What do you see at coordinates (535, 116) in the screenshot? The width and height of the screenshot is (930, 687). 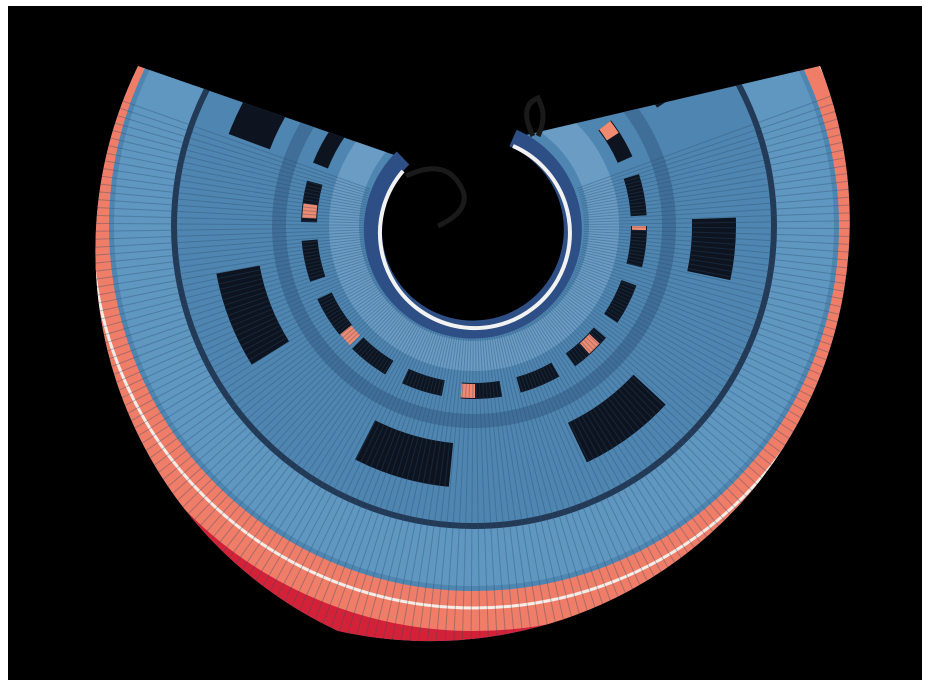 I see `right-tie` at bounding box center [535, 116].